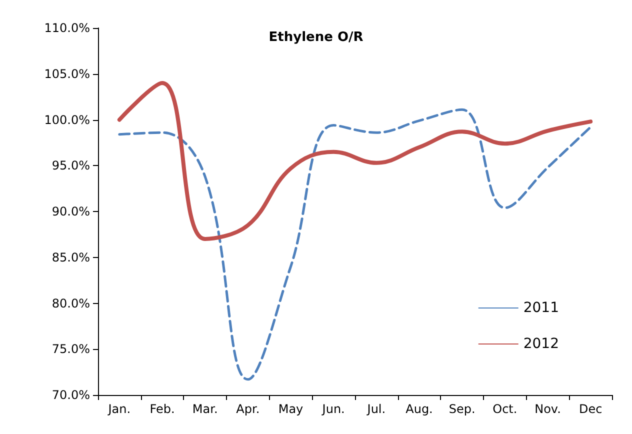 The image size is (632, 434). What do you see at coordinates (67, 119) in the screenshot?
I see `y-tick-label: 100.0%` at bounding box center [67, 119].